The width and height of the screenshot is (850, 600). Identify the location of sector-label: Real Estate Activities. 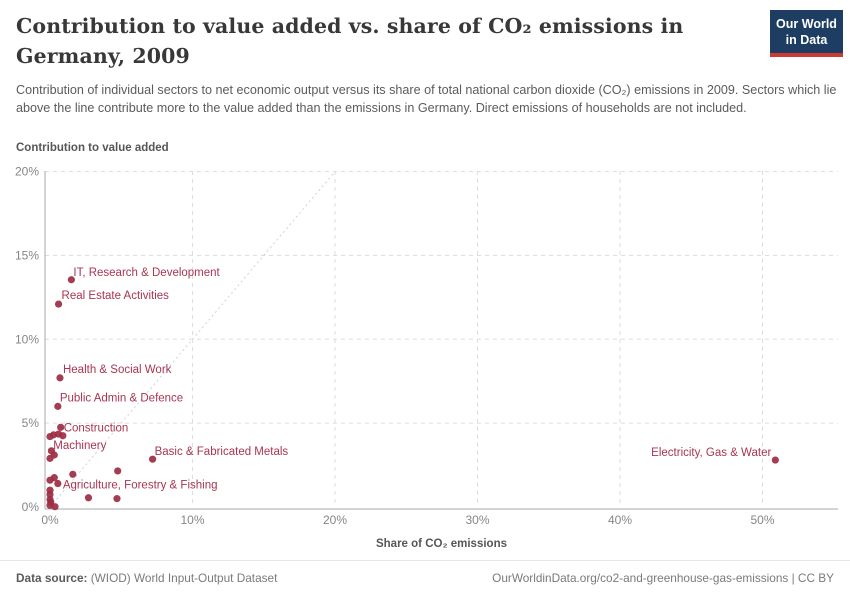
(116, 296).